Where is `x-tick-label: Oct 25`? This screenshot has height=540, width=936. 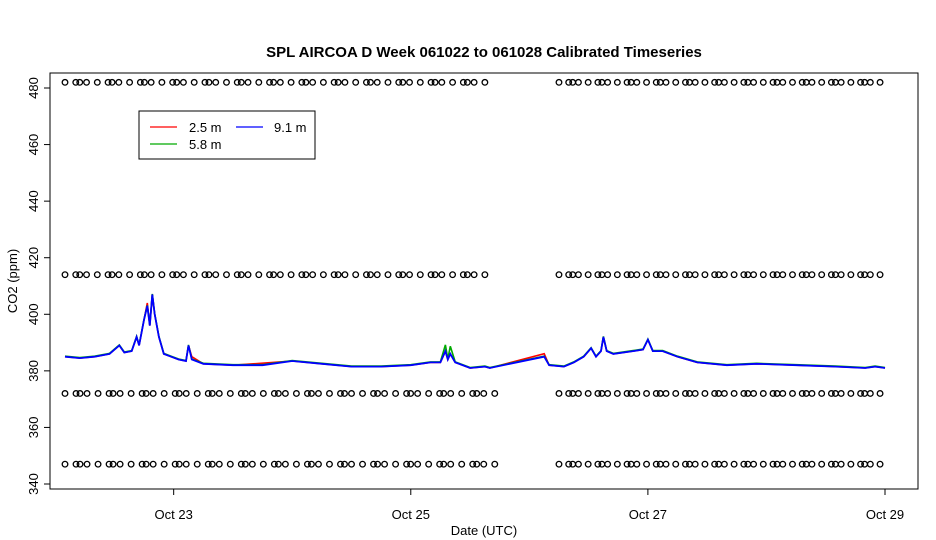 x-tick-label: Oct 25 is located at coordinates (411, 514).